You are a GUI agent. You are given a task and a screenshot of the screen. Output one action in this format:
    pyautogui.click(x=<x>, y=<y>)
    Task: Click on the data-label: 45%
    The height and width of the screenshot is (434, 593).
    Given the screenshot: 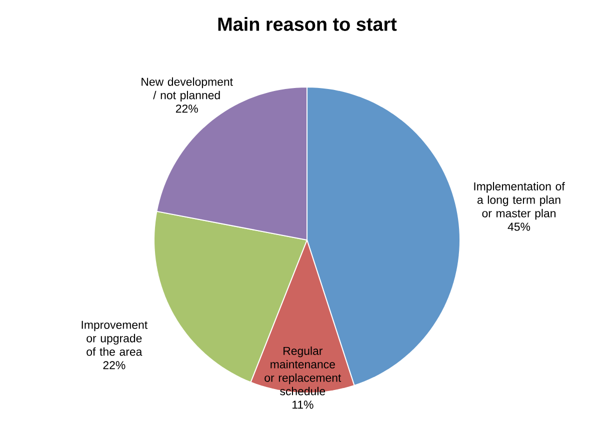 What is the action you would take?
    pyautogui.click(x=519, y=226)
    